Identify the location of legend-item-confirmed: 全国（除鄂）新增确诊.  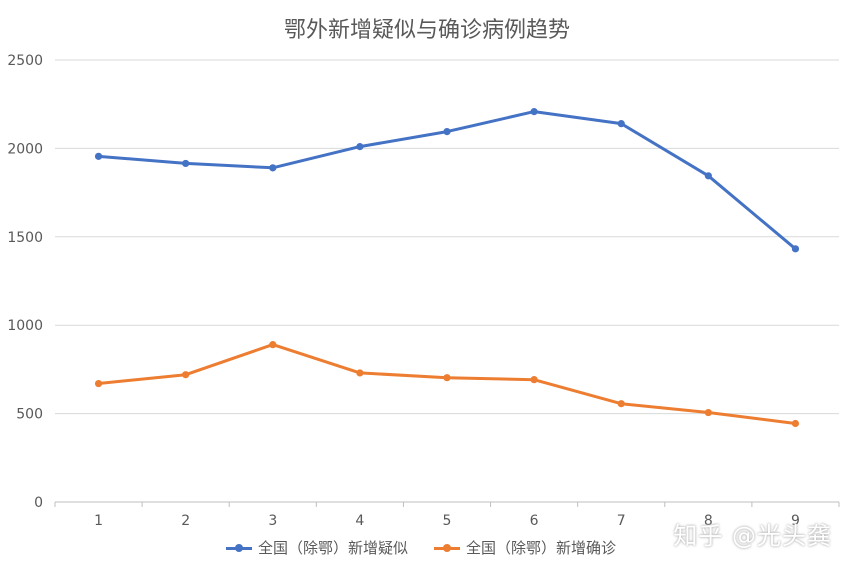
(525, 547).